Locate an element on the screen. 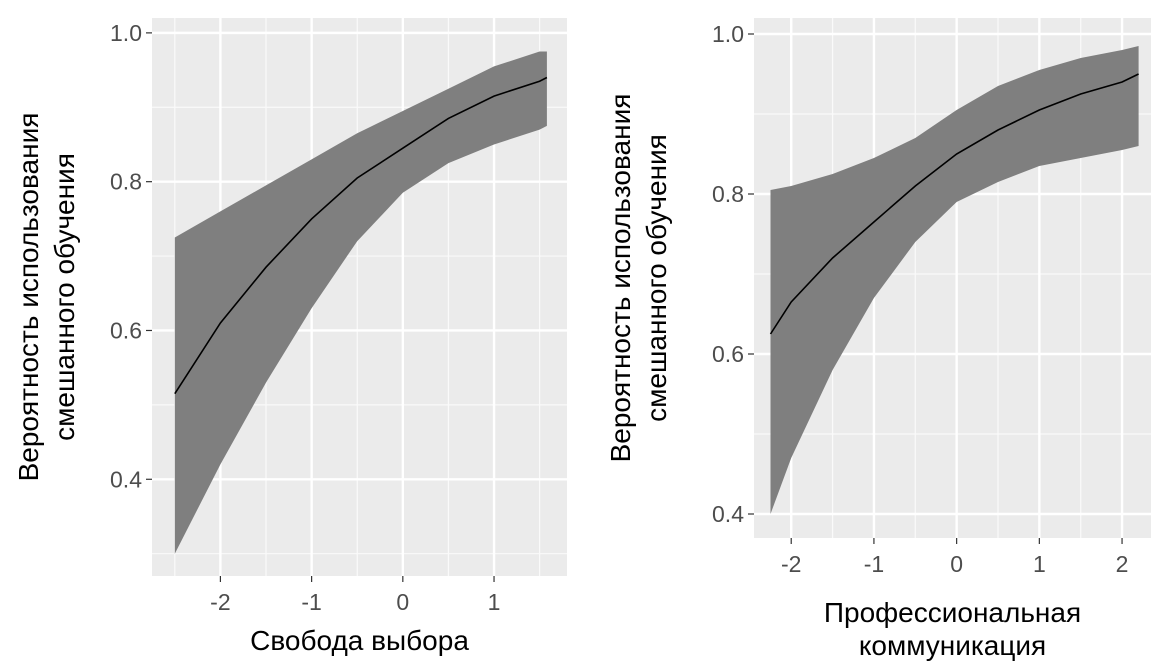  x-tick-label: 2 is located at coordinates (1122, 564).